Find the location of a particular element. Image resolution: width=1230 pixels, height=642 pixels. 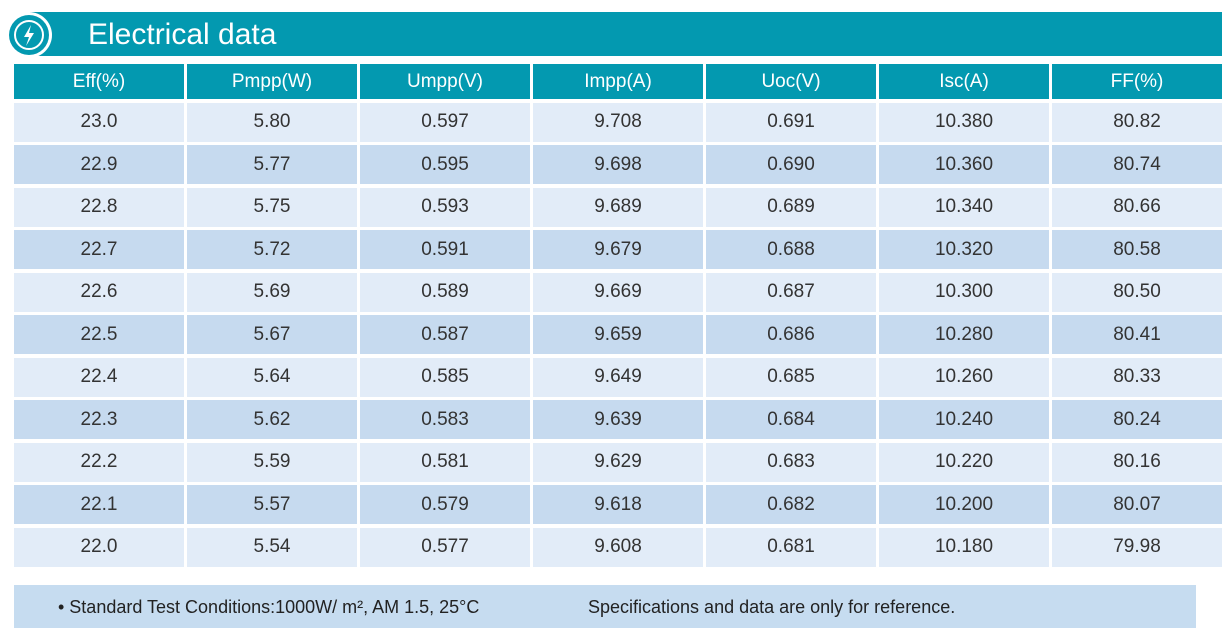

table-row: 22.3 5.62 0.583 9.639 0.684 10.240 80.24 is located at coordinates (618, 419).